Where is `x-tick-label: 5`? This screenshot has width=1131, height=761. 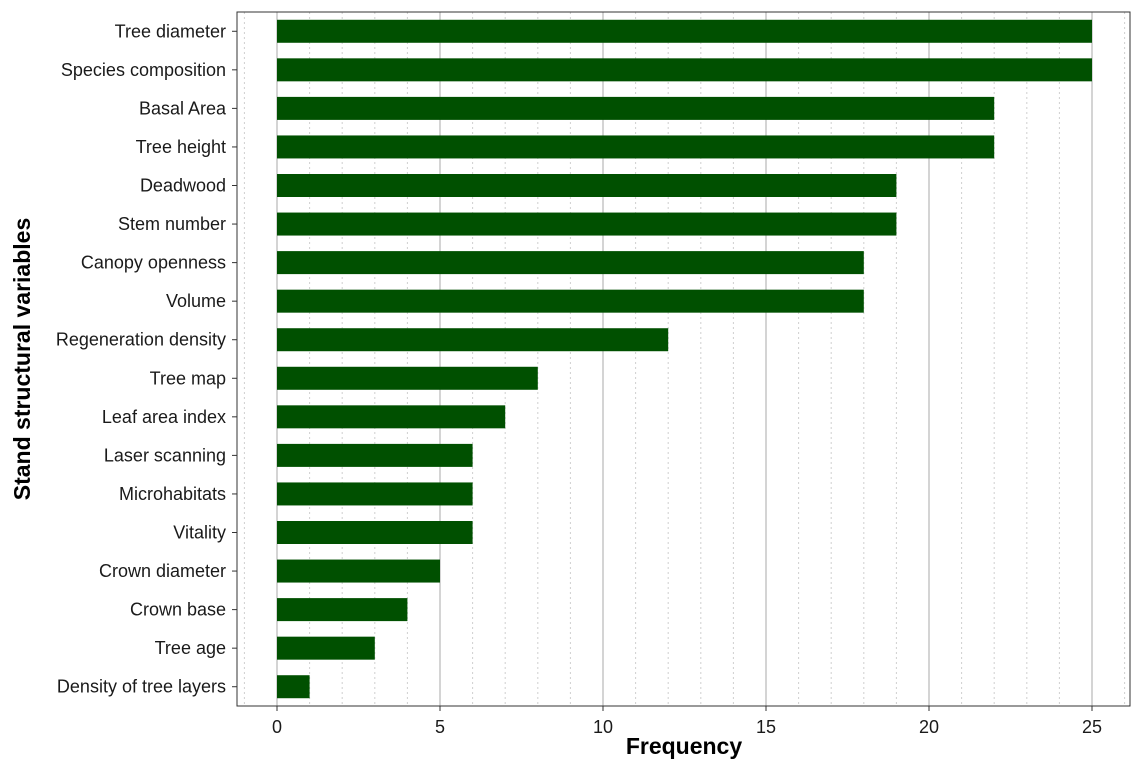 x-tick-label: 5 is located at coordinates (440, 727).